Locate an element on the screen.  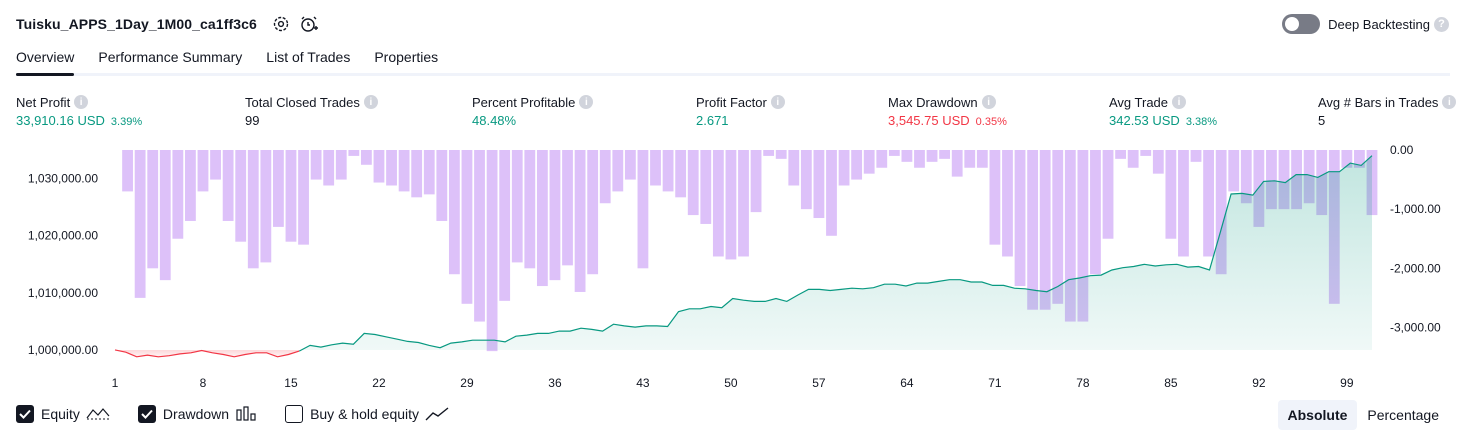
metric-label: Avg Trade is located at coordinates (1139, 102).